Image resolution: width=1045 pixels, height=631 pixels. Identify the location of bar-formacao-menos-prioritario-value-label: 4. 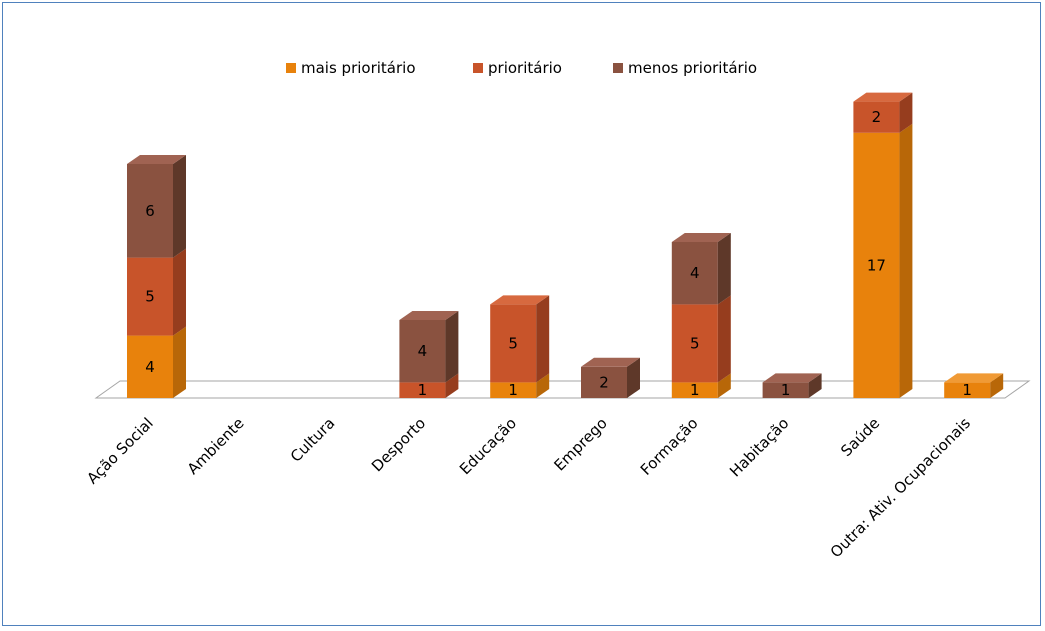
(695, 273).